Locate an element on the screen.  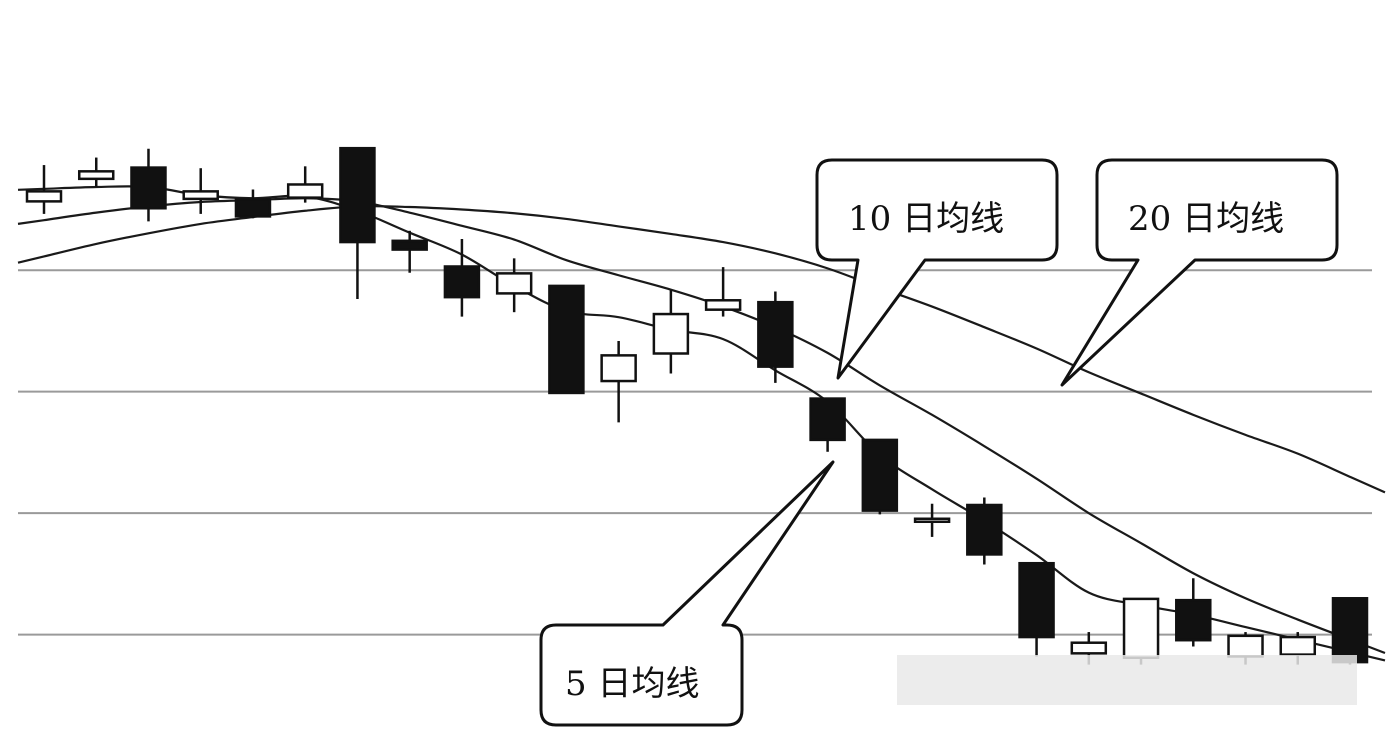
callout-ma5: 5 日均线 is located at coordinates (687, 593).